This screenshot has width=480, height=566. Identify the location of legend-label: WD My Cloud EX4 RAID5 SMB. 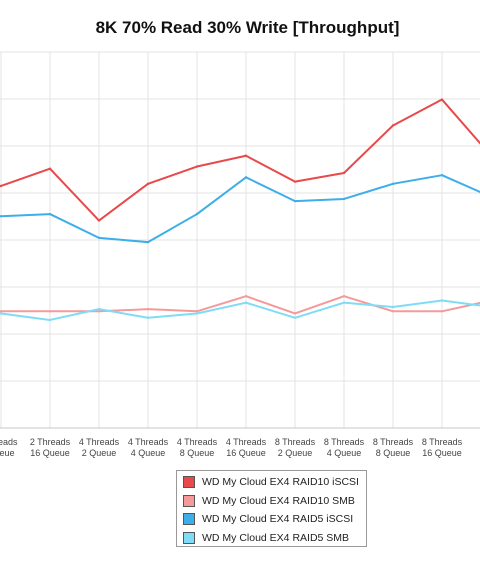
(276, 537).